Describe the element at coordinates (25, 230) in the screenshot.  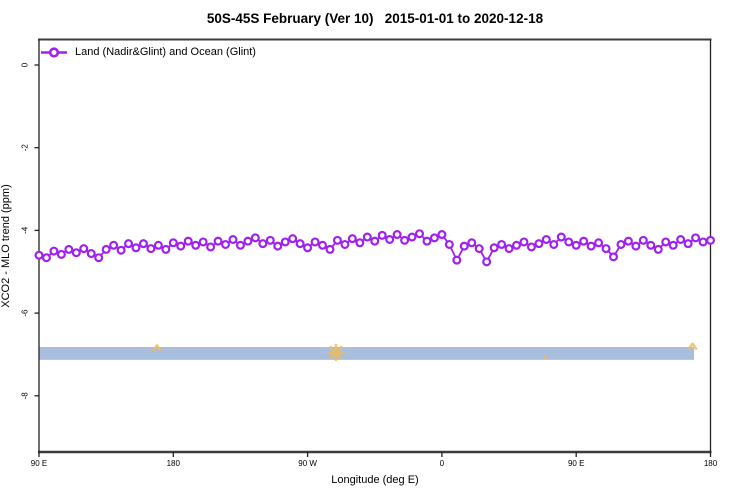
I see `y-tick-label: -4` at that location.